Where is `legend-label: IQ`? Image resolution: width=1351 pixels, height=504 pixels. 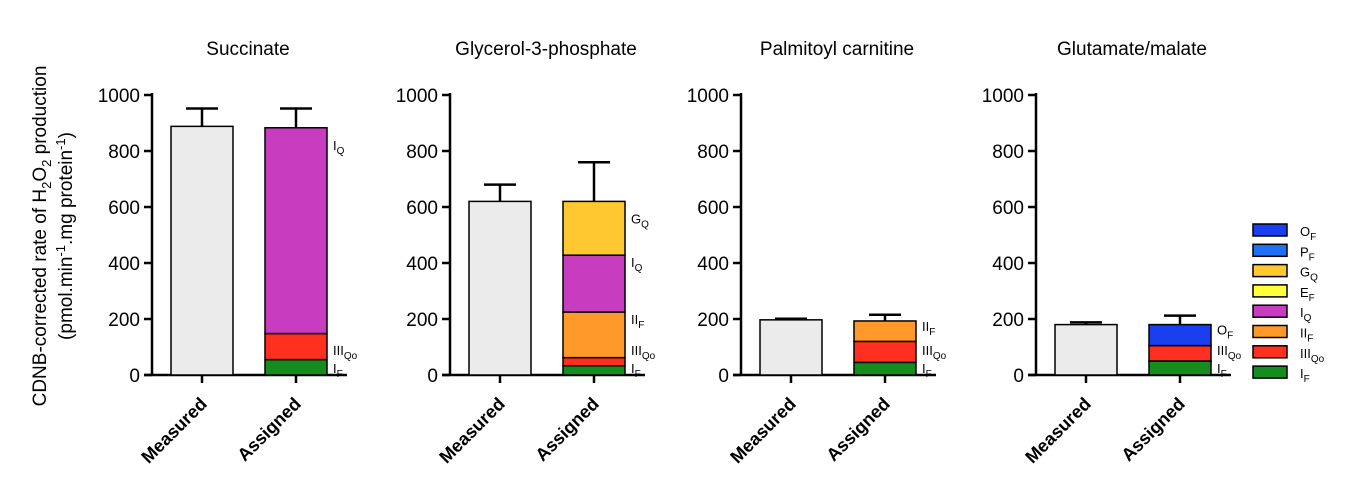 legend-label: IQ is located at coordinates (1306, 314).